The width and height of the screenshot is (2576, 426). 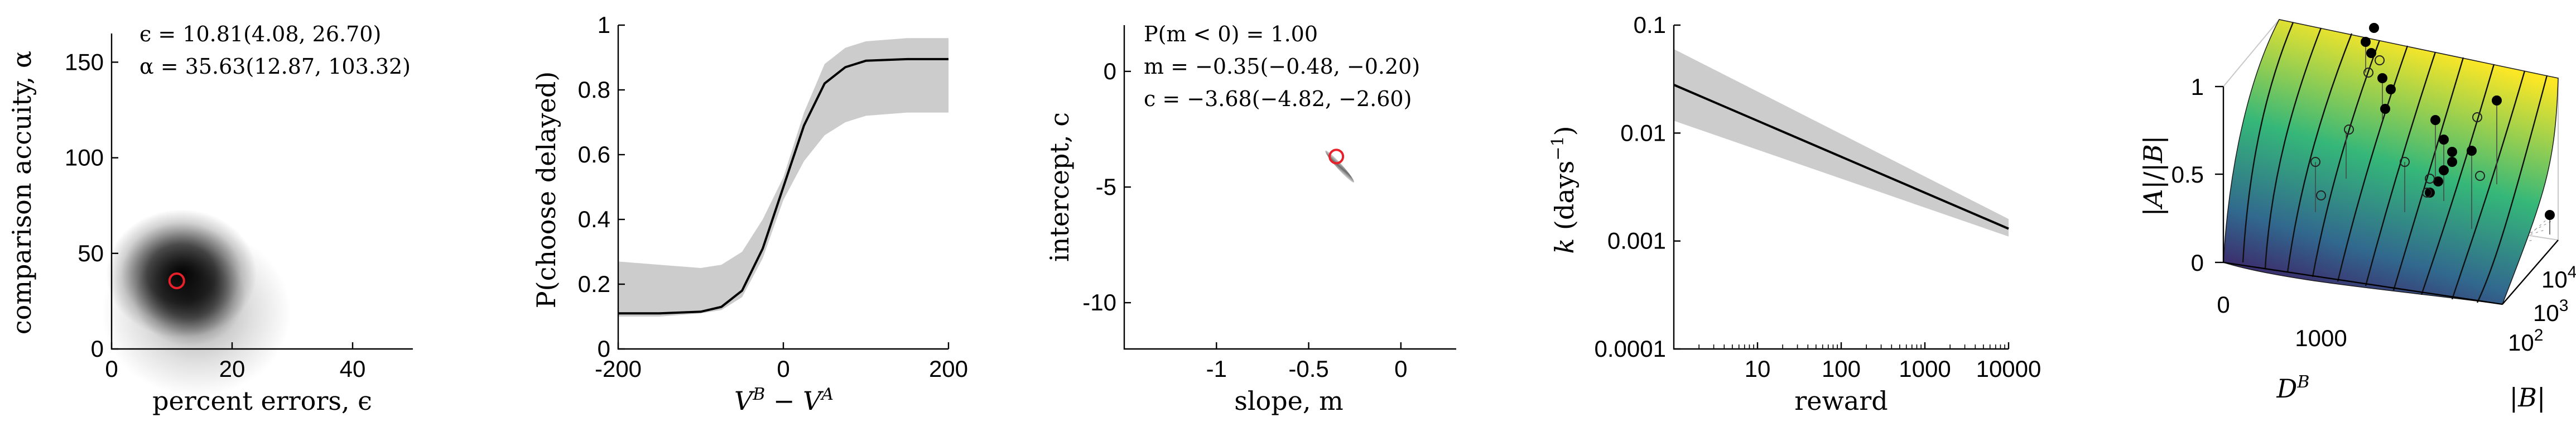 I want to click on density-axes, so click(x=262, y=191).